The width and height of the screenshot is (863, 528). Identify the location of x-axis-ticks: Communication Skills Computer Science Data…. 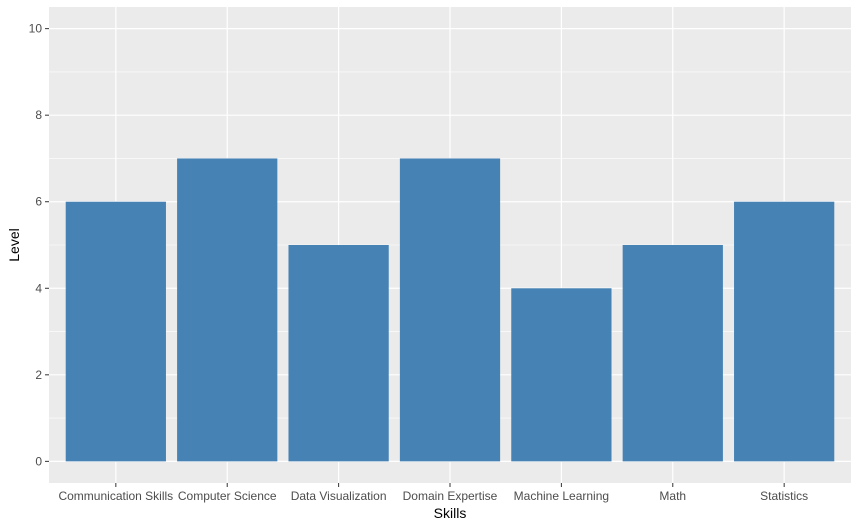
(433, 493).